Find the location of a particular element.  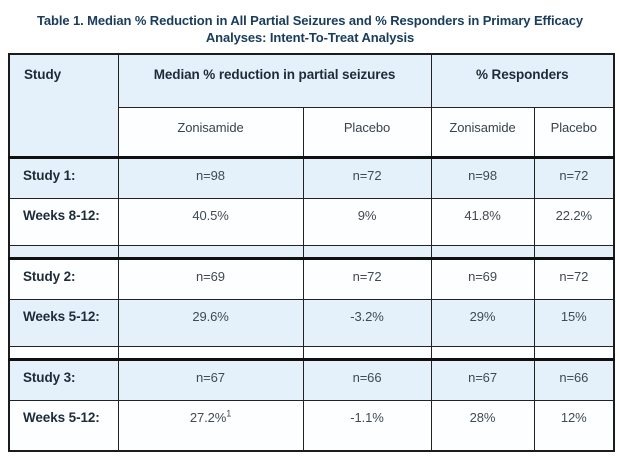

header-row-arms: Zonisamide Placebo Zonisamide Placebo is located at coordinates (312, 133).